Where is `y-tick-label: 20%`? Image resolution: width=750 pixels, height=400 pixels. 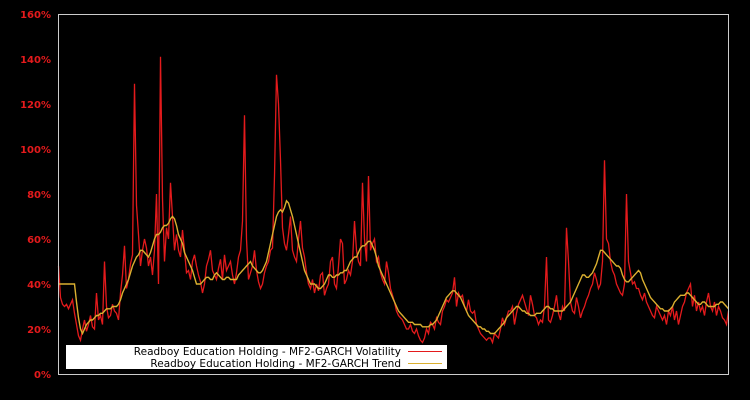 y-tick-label: 20% is located at coordinates (39, 330).